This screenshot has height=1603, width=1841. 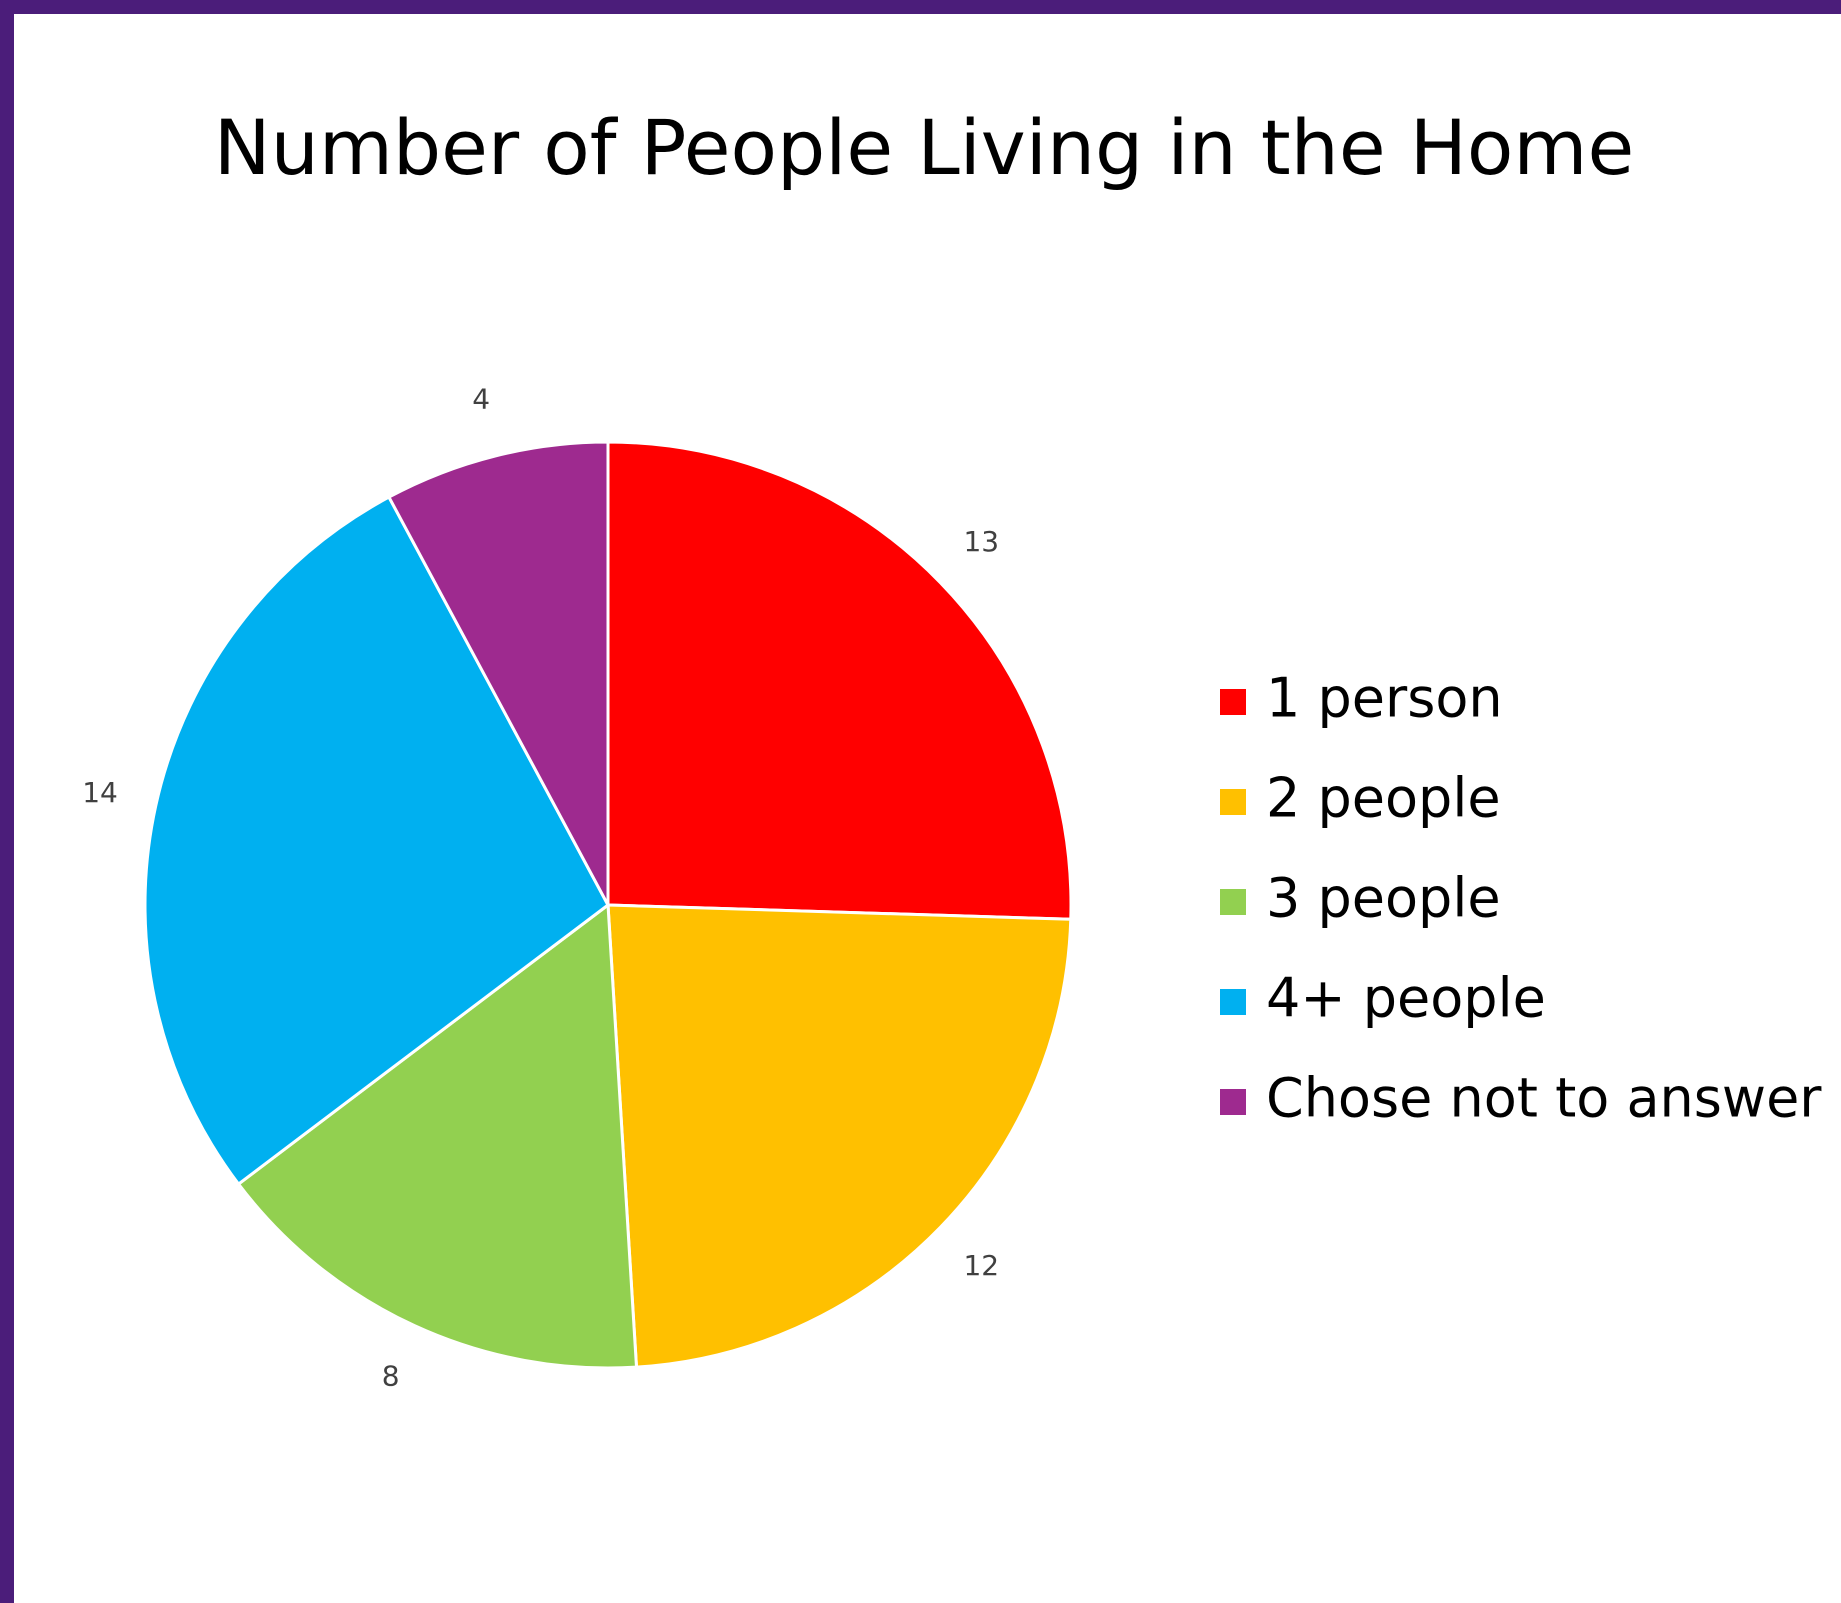 I want to click on legend-label: 4+ people, so click(x=1406, y=998).